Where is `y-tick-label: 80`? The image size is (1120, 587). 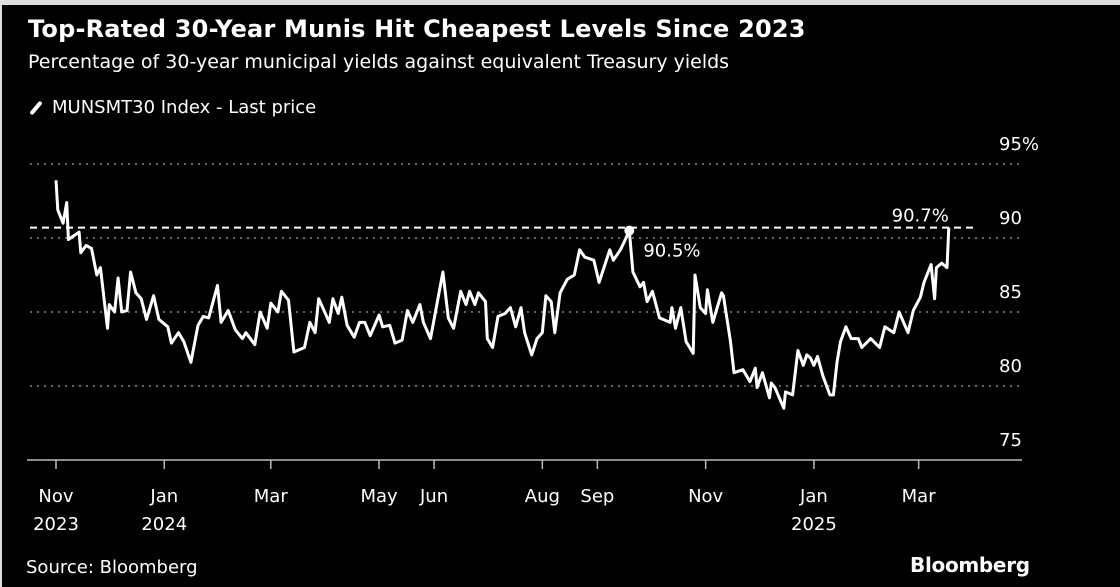 y-tick-label: 80 is located at coordinates (1010, 366).